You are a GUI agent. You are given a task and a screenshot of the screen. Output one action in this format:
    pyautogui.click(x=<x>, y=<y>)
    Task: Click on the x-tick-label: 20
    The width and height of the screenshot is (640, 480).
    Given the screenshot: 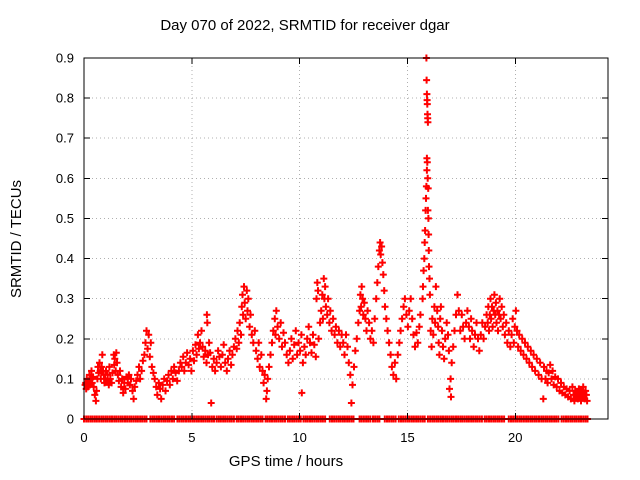 What is the action you would take?
    pyautogui.click(x=515, y=437)
    